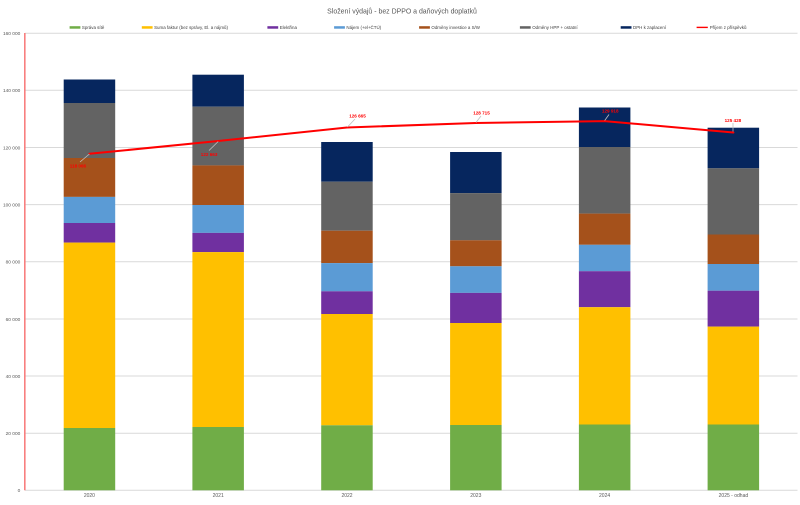 The image size is (800, 505). What do you see at coordinates (733, 120) in the screenshot?
I see `svg-text: 125 428` at bounding box center [733, 120].